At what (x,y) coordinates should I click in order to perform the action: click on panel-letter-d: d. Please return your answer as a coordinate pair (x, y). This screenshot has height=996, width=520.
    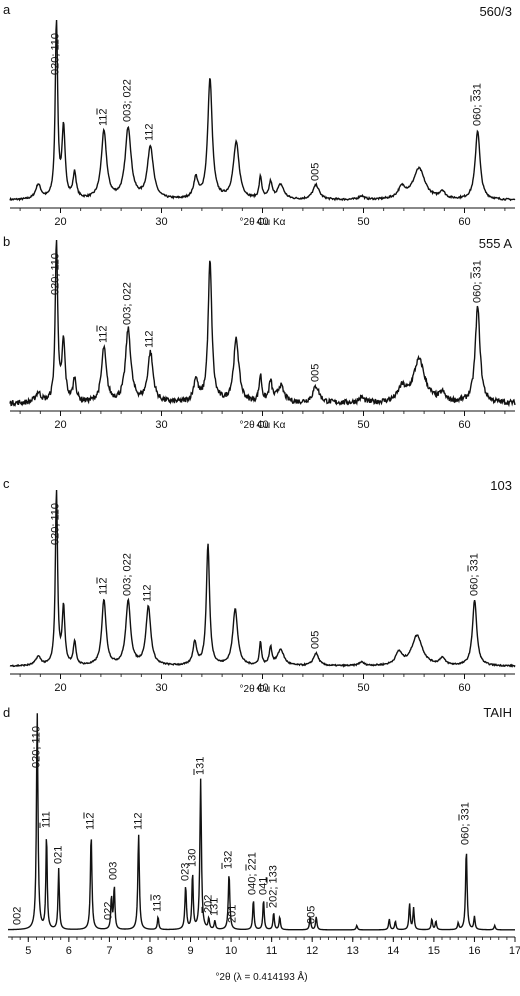
    Looking at the image, I should click on (6, 712).